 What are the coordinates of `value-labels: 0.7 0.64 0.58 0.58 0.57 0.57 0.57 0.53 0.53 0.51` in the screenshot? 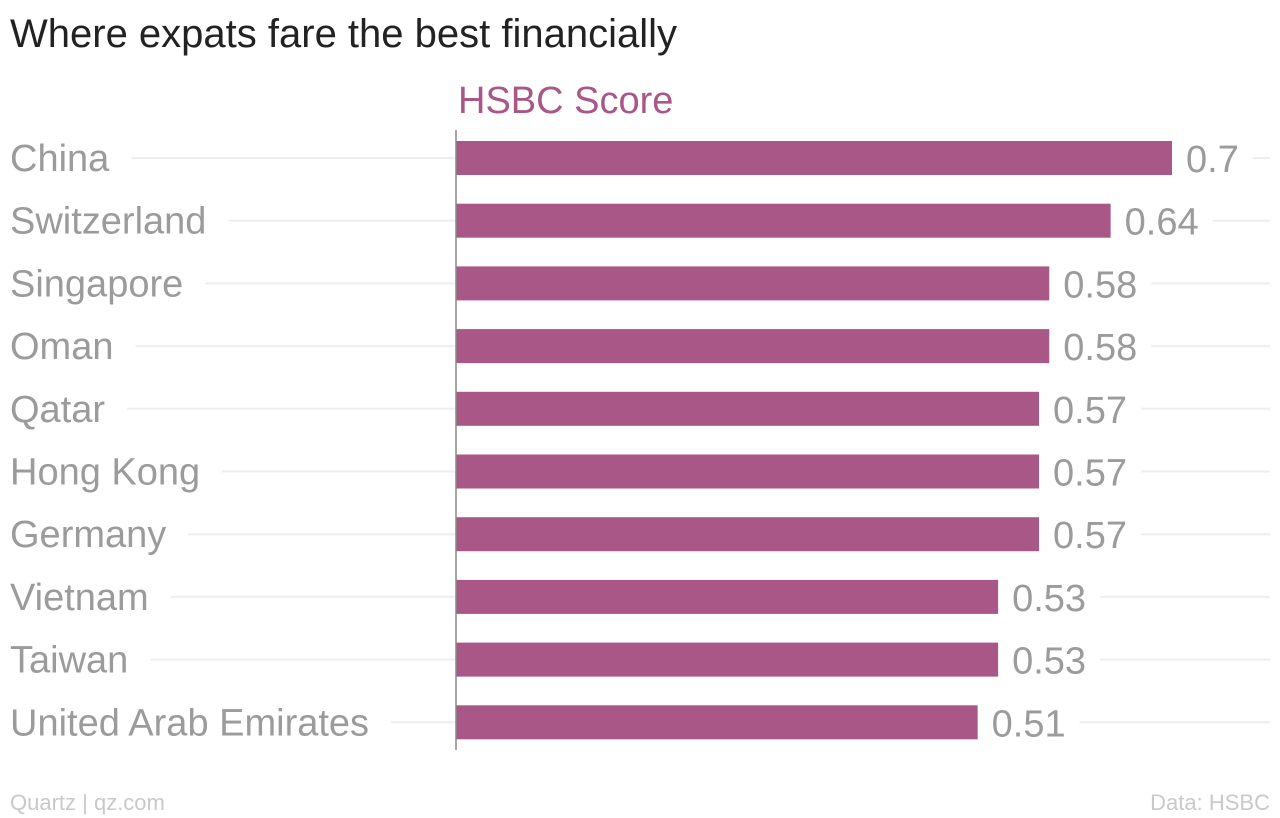 It's located at (1115, 442).